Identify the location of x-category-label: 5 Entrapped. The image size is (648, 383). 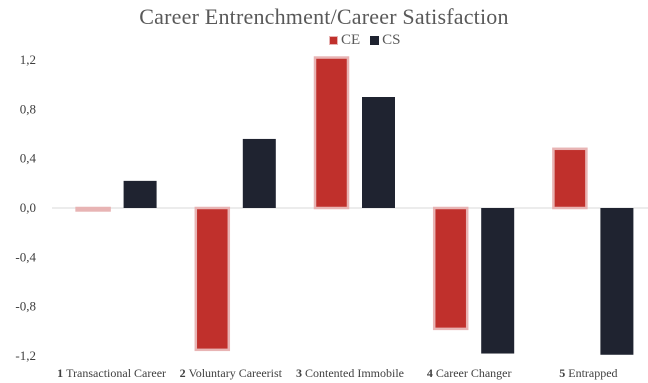
(588, 373).